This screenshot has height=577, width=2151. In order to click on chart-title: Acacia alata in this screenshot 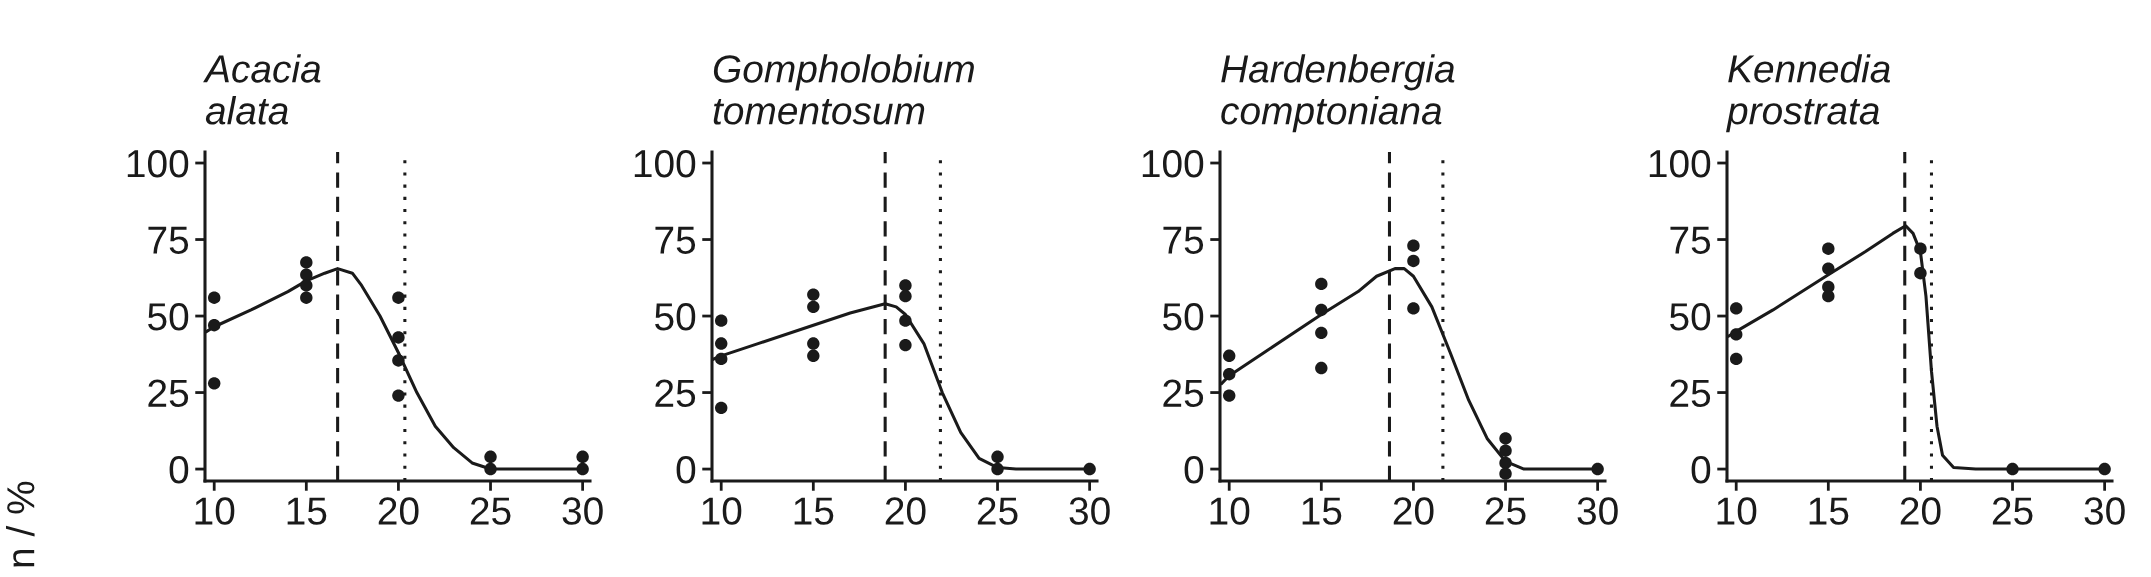, I will do `click(262, 89)`.